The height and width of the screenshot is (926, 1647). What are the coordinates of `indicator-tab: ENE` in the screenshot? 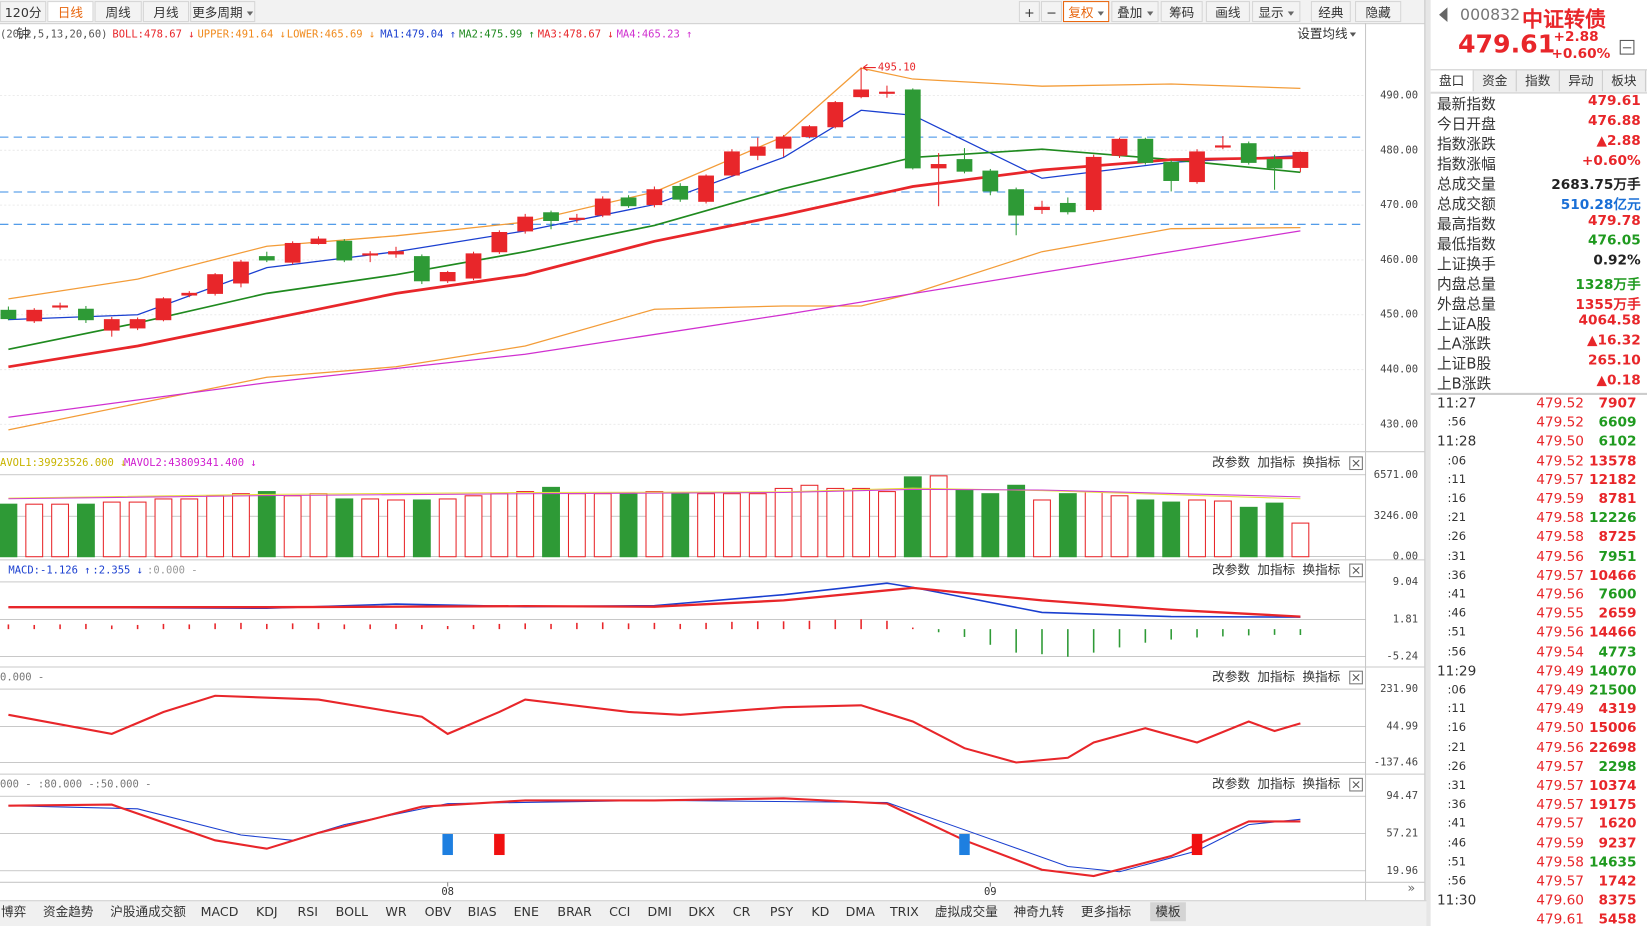 It's located at (526, 912).